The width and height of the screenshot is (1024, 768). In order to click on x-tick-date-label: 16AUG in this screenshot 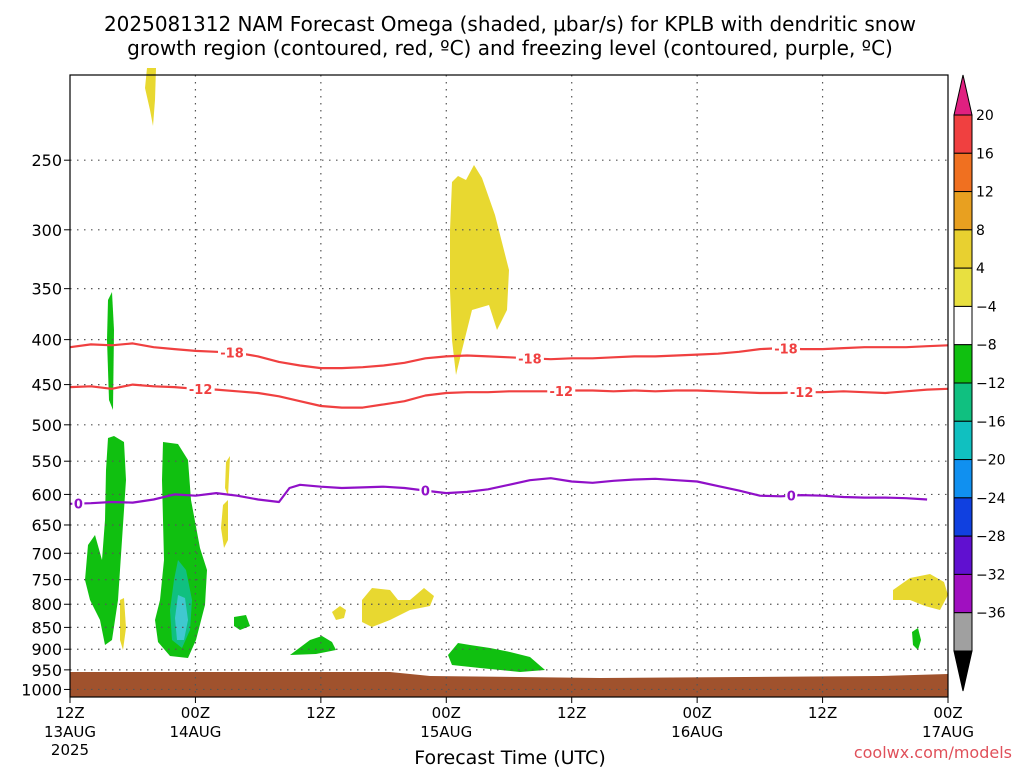, I will do `click(697, 732)`.